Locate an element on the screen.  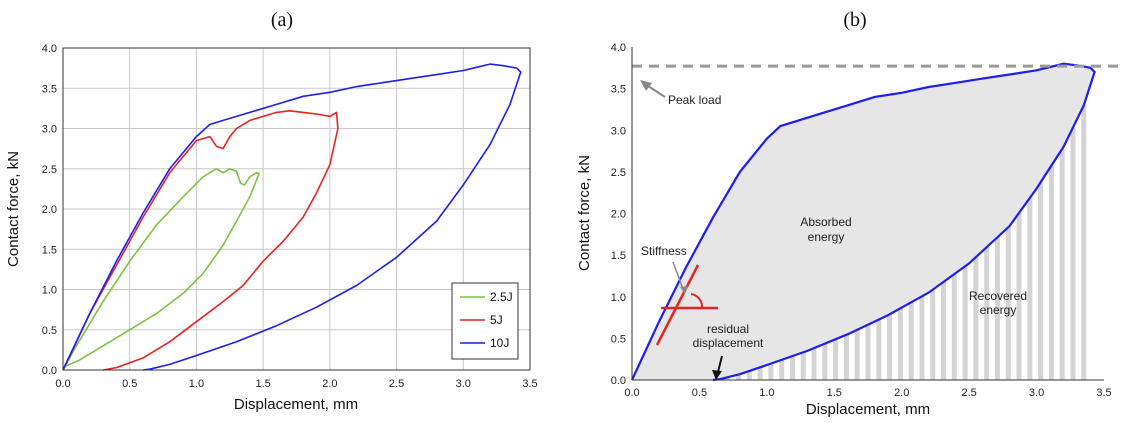
series-line-2-5j is located at coordinates (161, 269).